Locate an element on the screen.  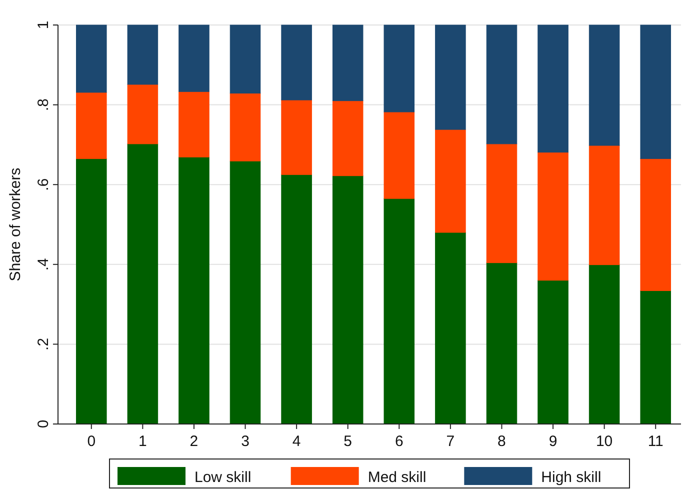
x-tick-label: 10 is located at coordinates (604, 441).